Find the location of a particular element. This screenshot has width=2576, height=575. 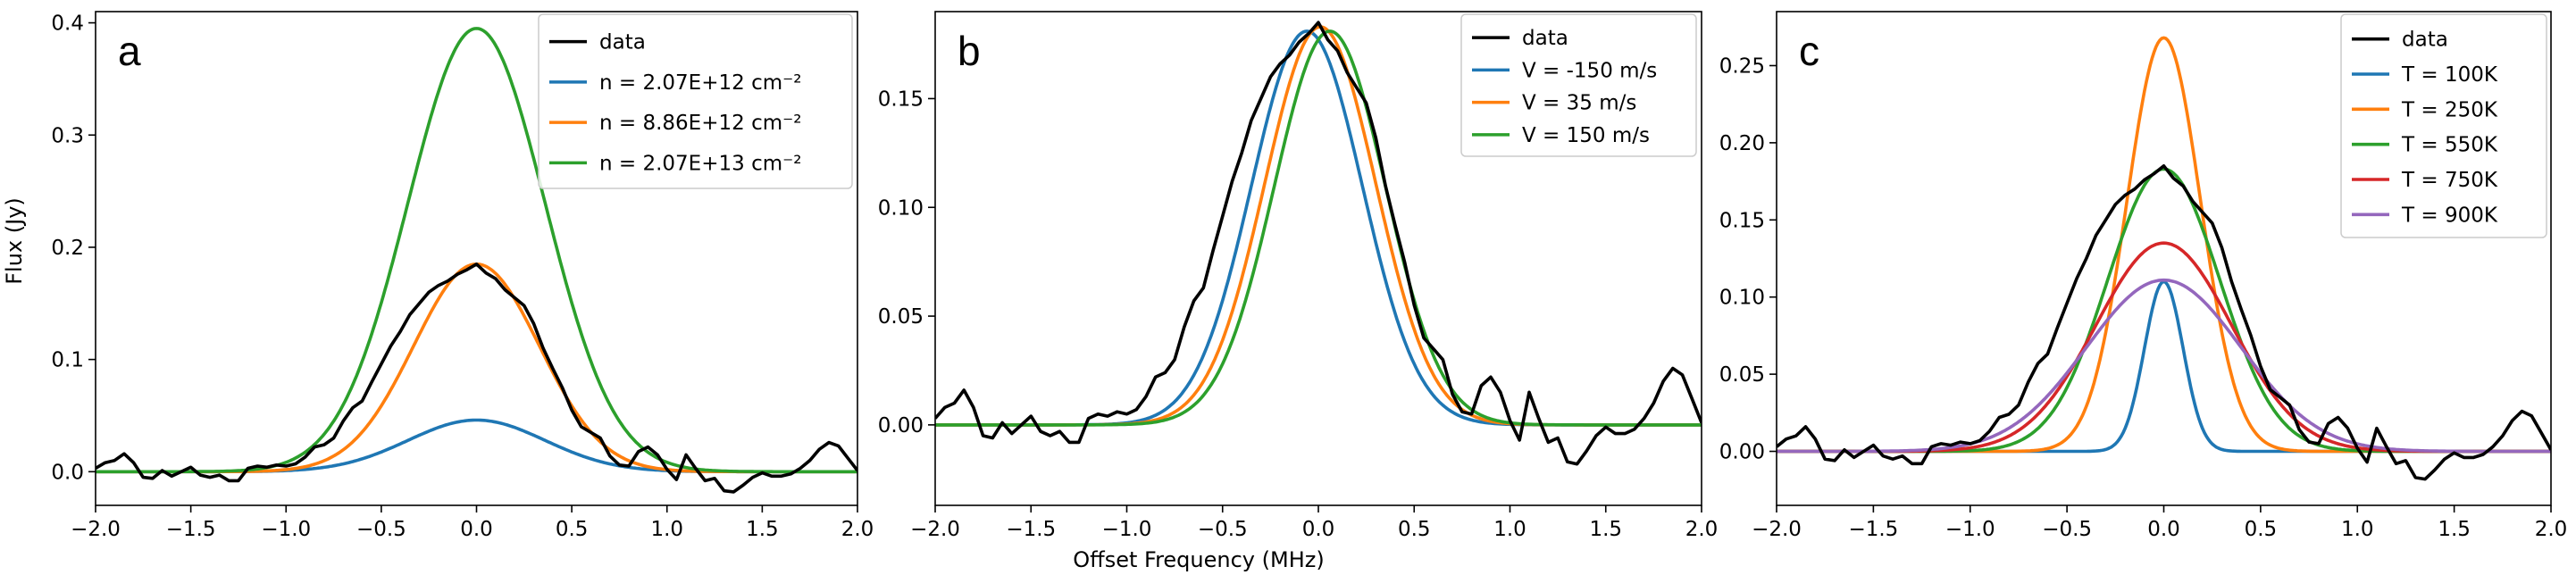

y-tick-label: 0.20 is located at coordinates (1742, 144).